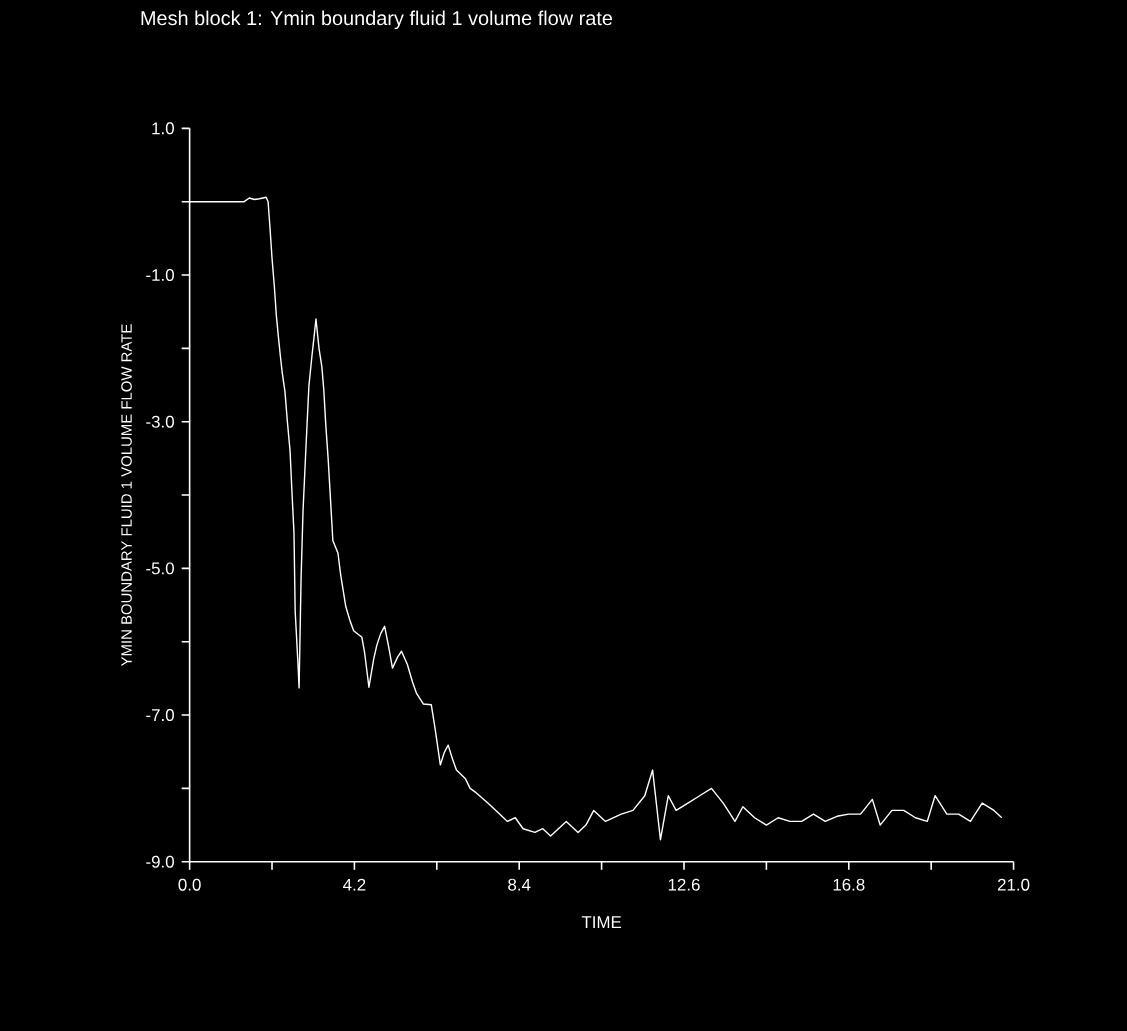  Describe the element at coordinates (354, 884) in the screenshot. I see `x-tick-label: 4.2` at that location.